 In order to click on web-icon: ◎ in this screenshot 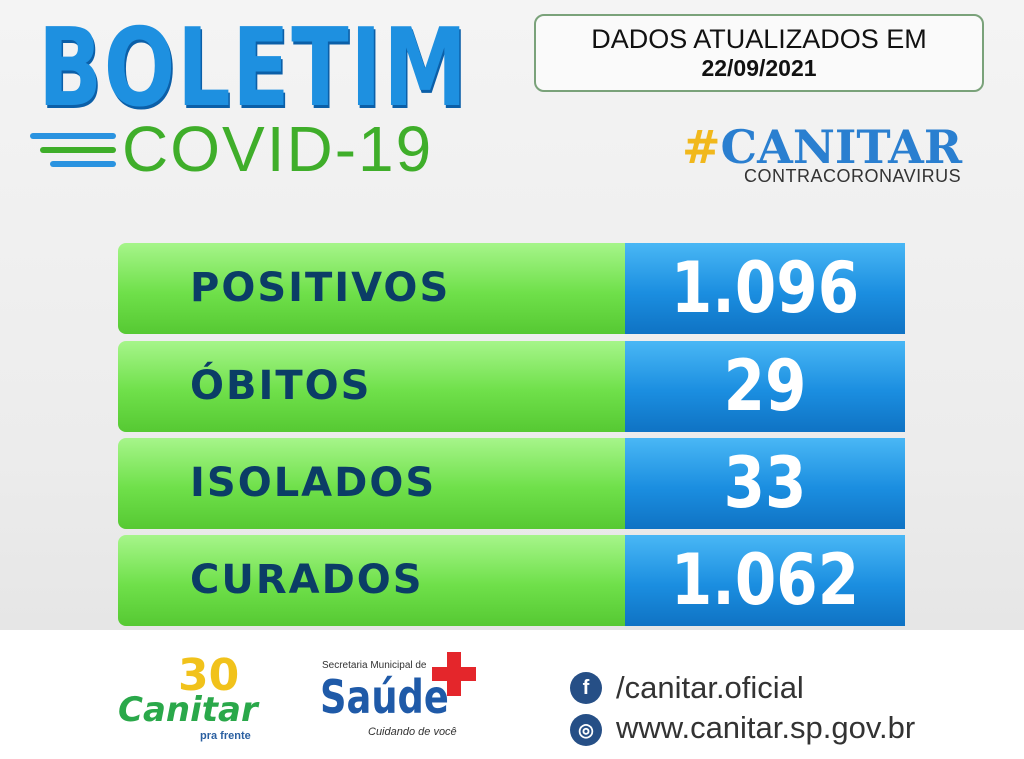, I will do `click(586, 730)`.